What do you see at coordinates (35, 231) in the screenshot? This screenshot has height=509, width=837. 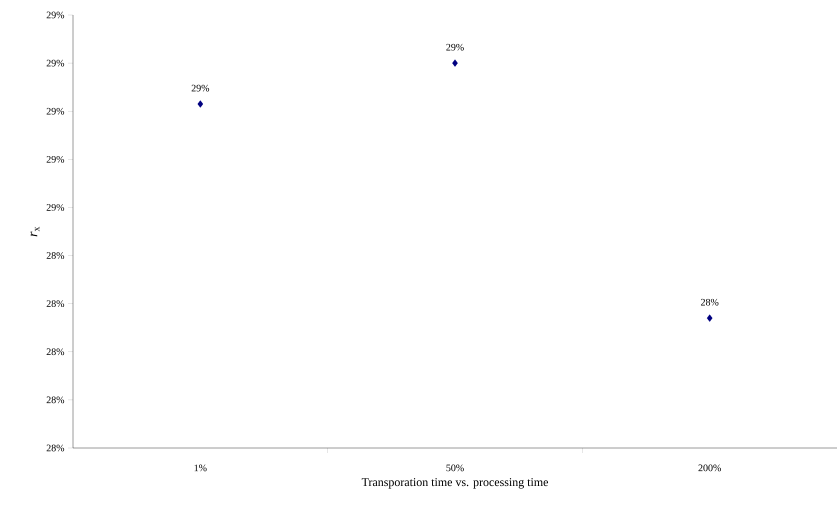 I see `y-axis-title: r$_{x}$` at bounding box center [35, 231].